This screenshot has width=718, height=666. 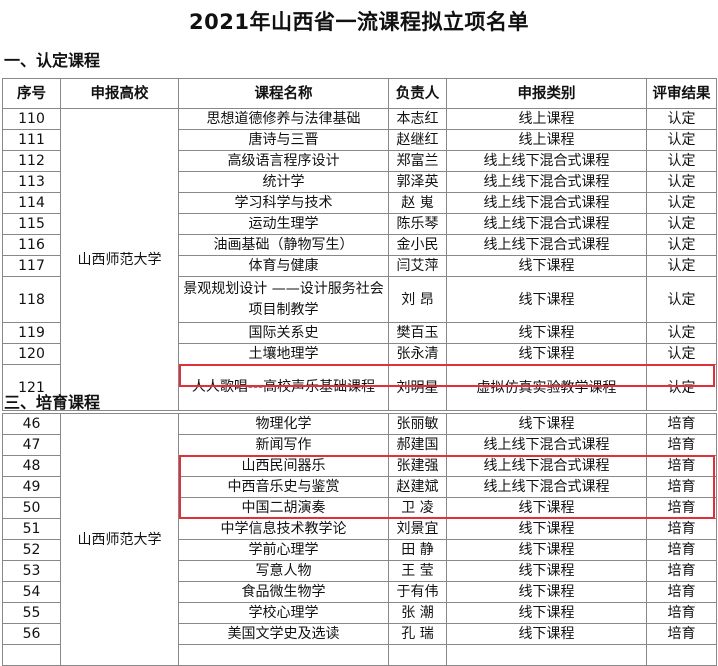 I want to click on table-row: 111 唐诗与三晋 赵继红 线上课程 认定, so click(x=359, y=140).